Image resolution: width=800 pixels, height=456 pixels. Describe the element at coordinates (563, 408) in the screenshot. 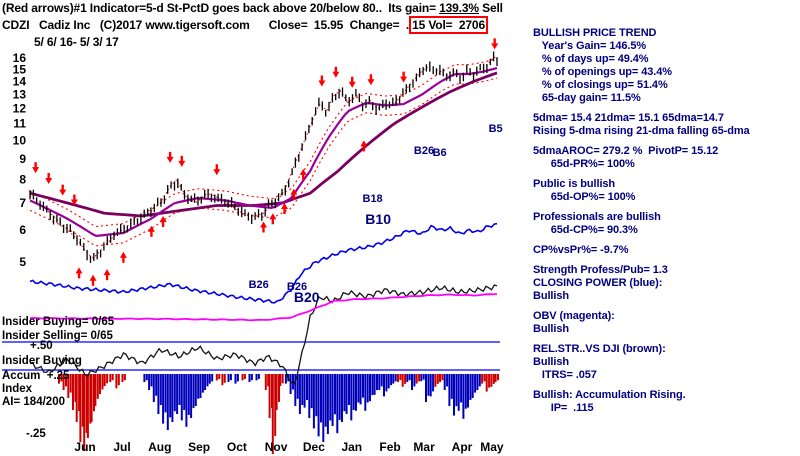

I see `panel-stat-line: IP= .115` at that location.